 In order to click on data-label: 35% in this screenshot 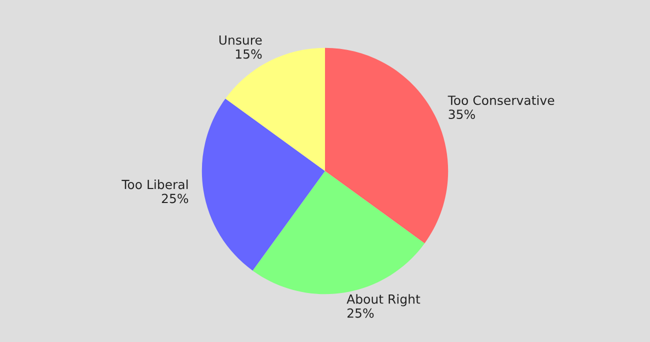, I will do `click(461, 115)`.